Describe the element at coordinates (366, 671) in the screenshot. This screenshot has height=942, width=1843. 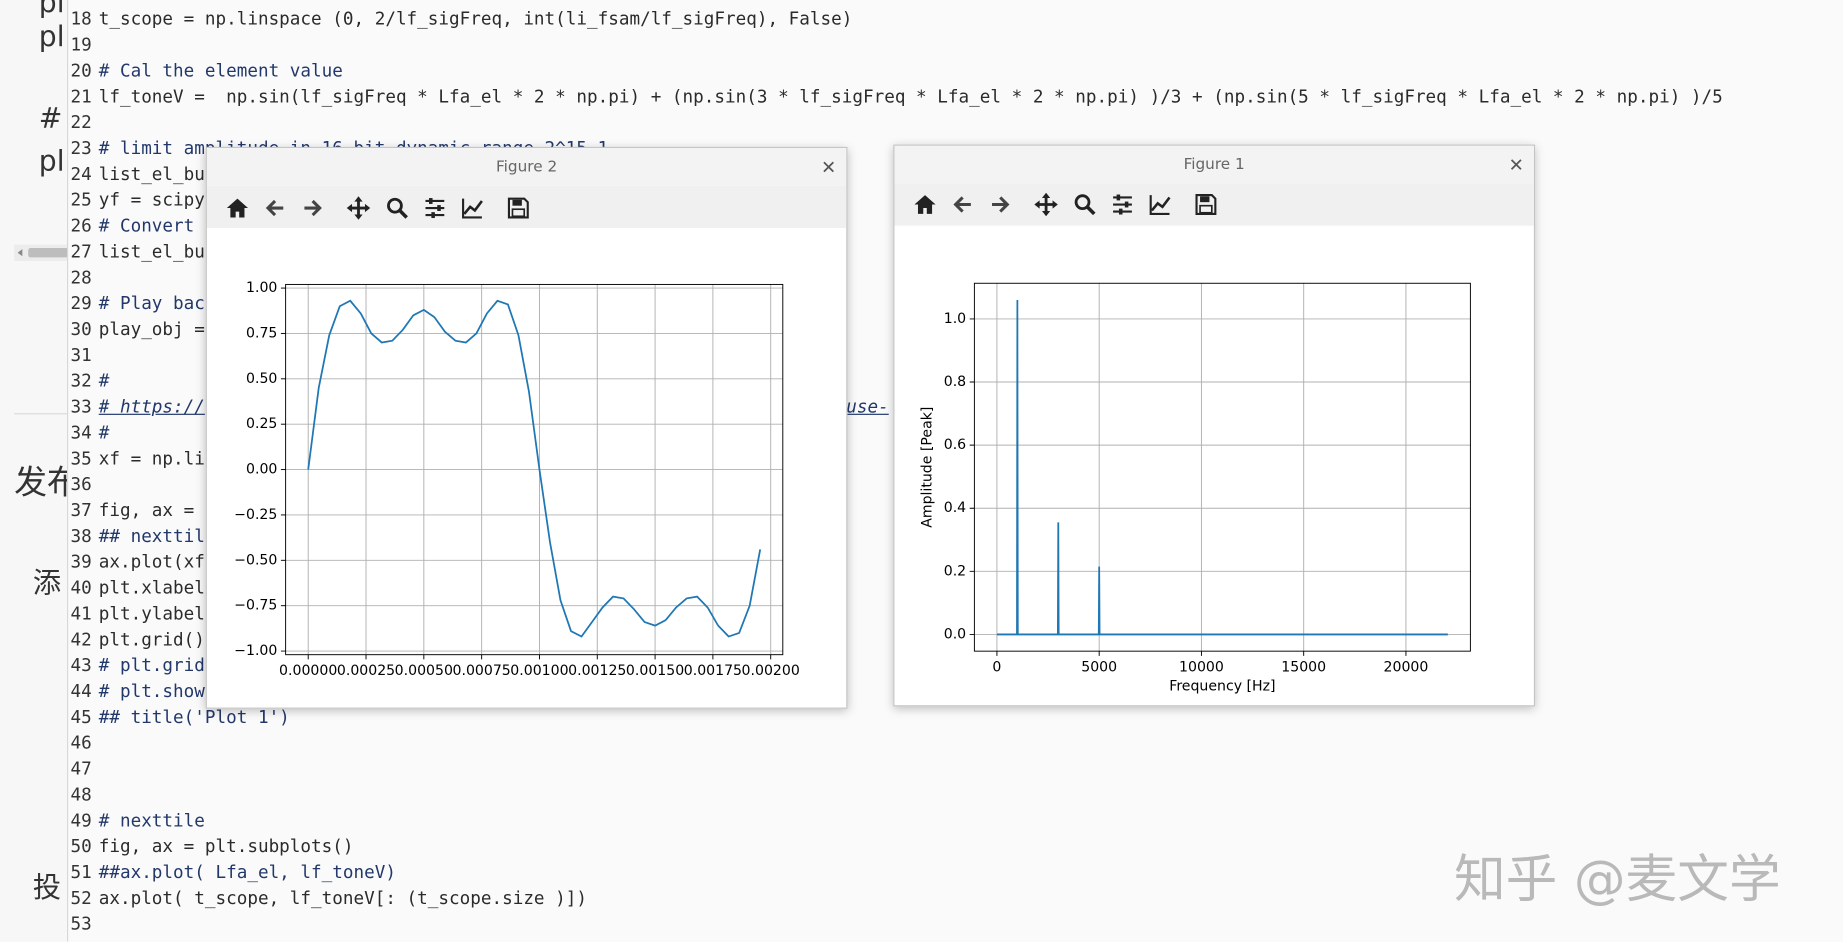
I see `x-tick-label: 0.00025` at that location.